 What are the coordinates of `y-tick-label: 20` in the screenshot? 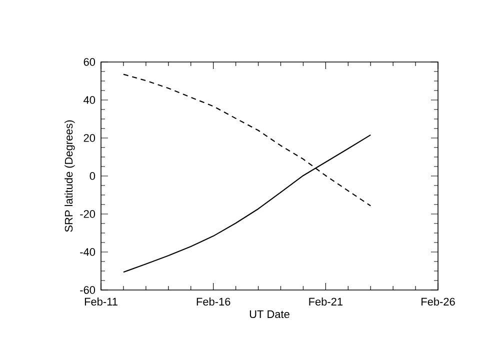 It's located at (90, 138).